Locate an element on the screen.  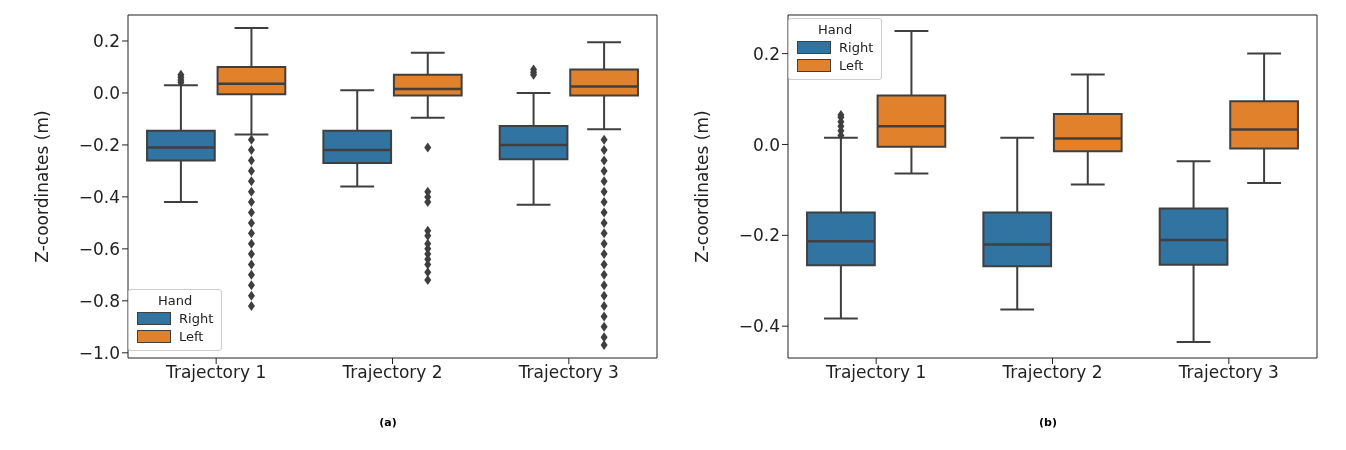
y-tick-label: −0.8 is located at coordinates (99, 300).